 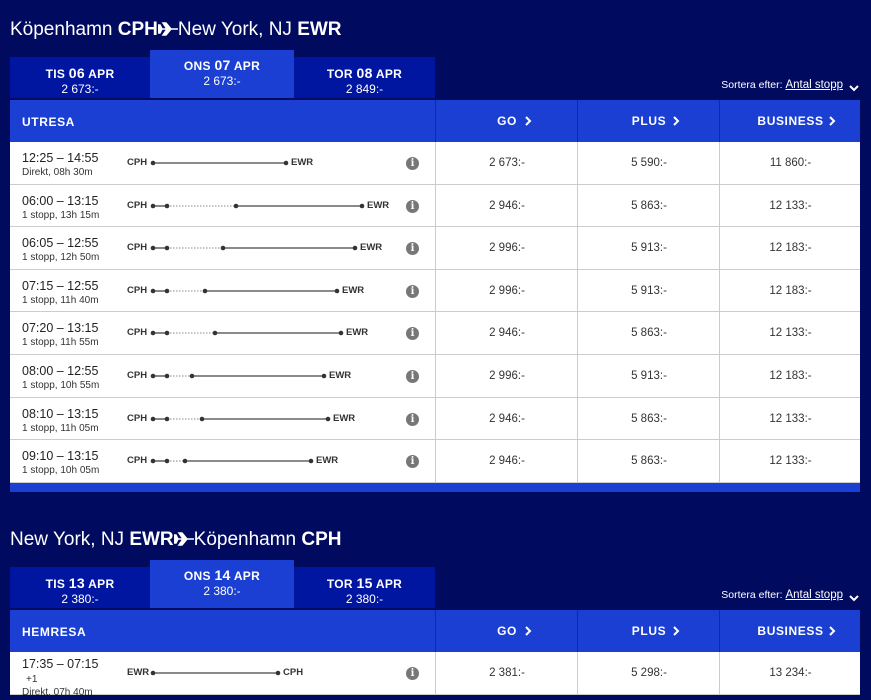 What do you see at coordinates (60, 371) in the screenshot?
I see `flight-time: 08:00 – 12:55` at bounding box center [60, 371].